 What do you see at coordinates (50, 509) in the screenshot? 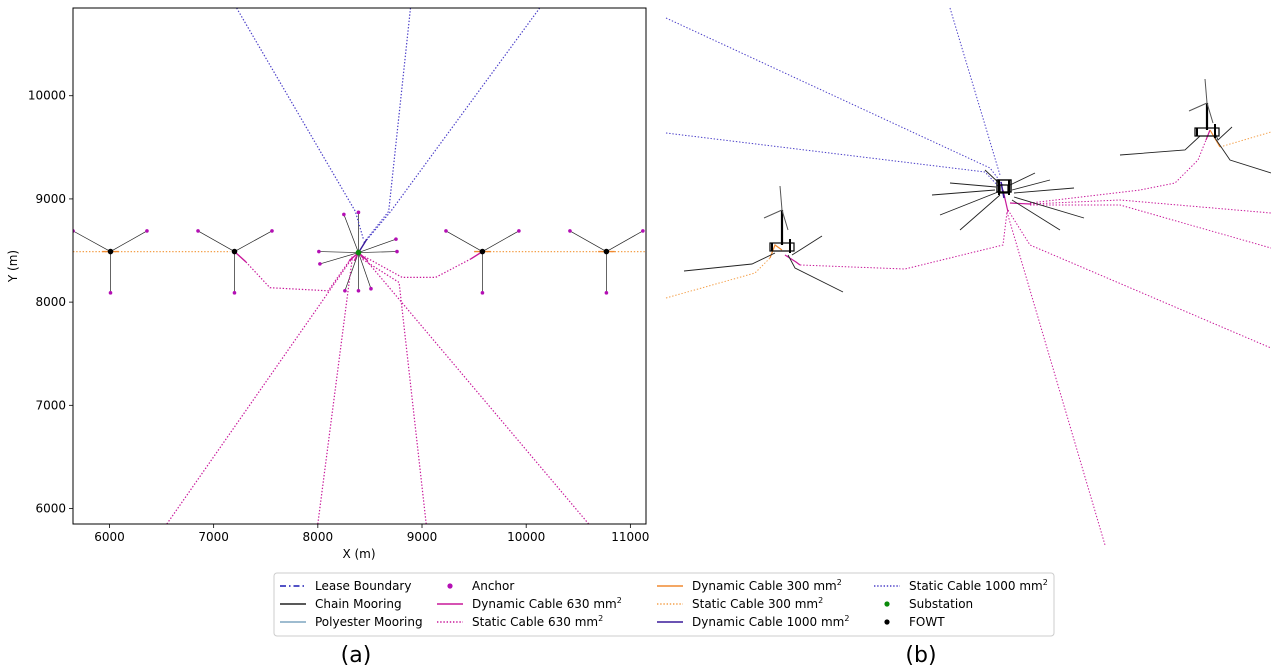
I see `y-tick-label: 6000` at bounding box center [50, 509].